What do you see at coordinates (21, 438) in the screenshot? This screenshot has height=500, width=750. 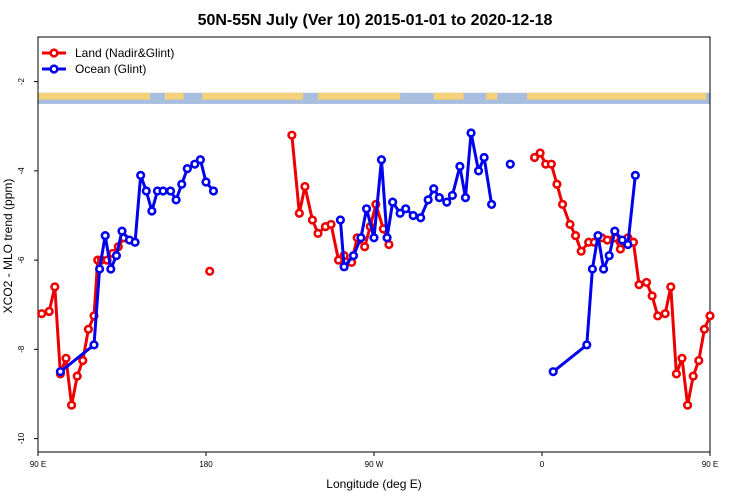 I see `y-tick-label: -10` at bounding box center [21, 438].